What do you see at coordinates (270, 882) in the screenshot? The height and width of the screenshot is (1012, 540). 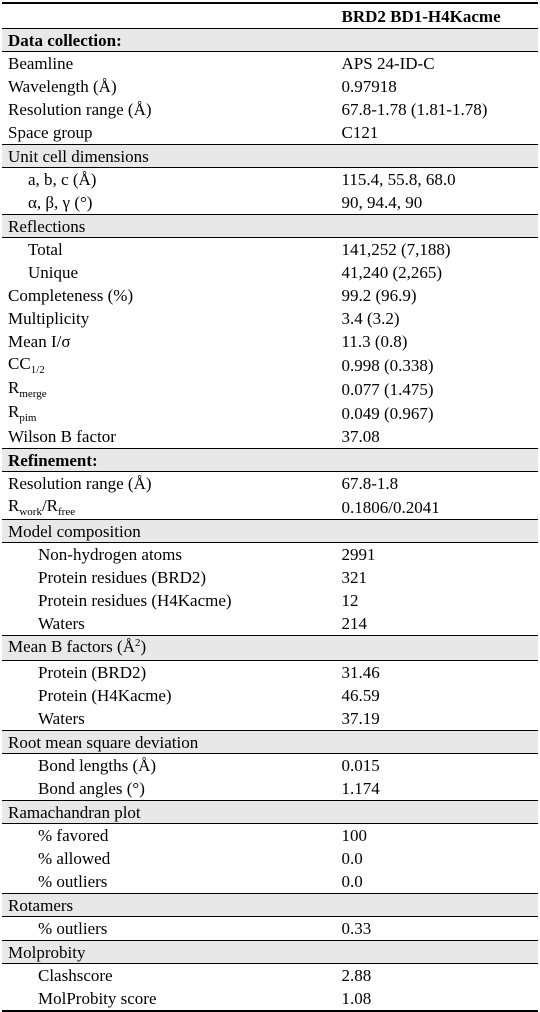 I see `table-row: % outliers 0.0` at bounding box center [270, 882].